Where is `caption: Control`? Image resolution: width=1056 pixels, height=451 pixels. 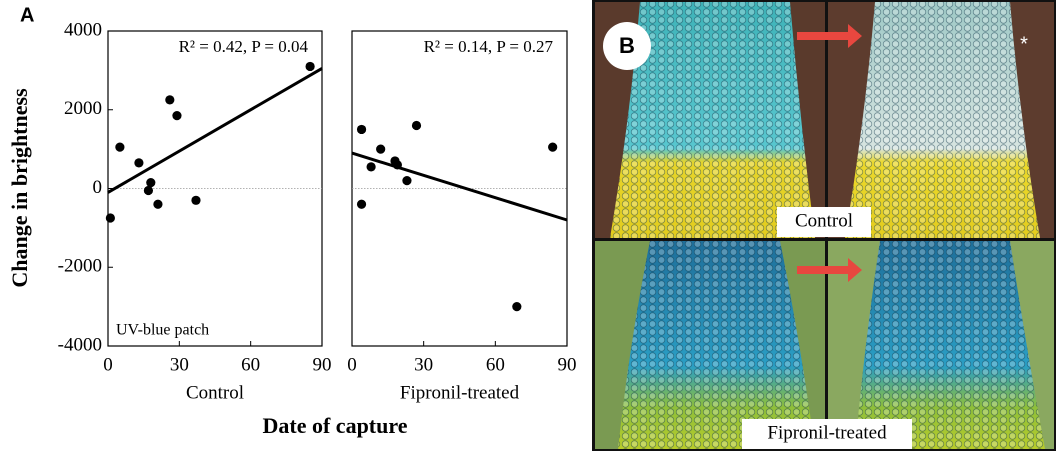
caption: Control is located at coordinates (824, 220).